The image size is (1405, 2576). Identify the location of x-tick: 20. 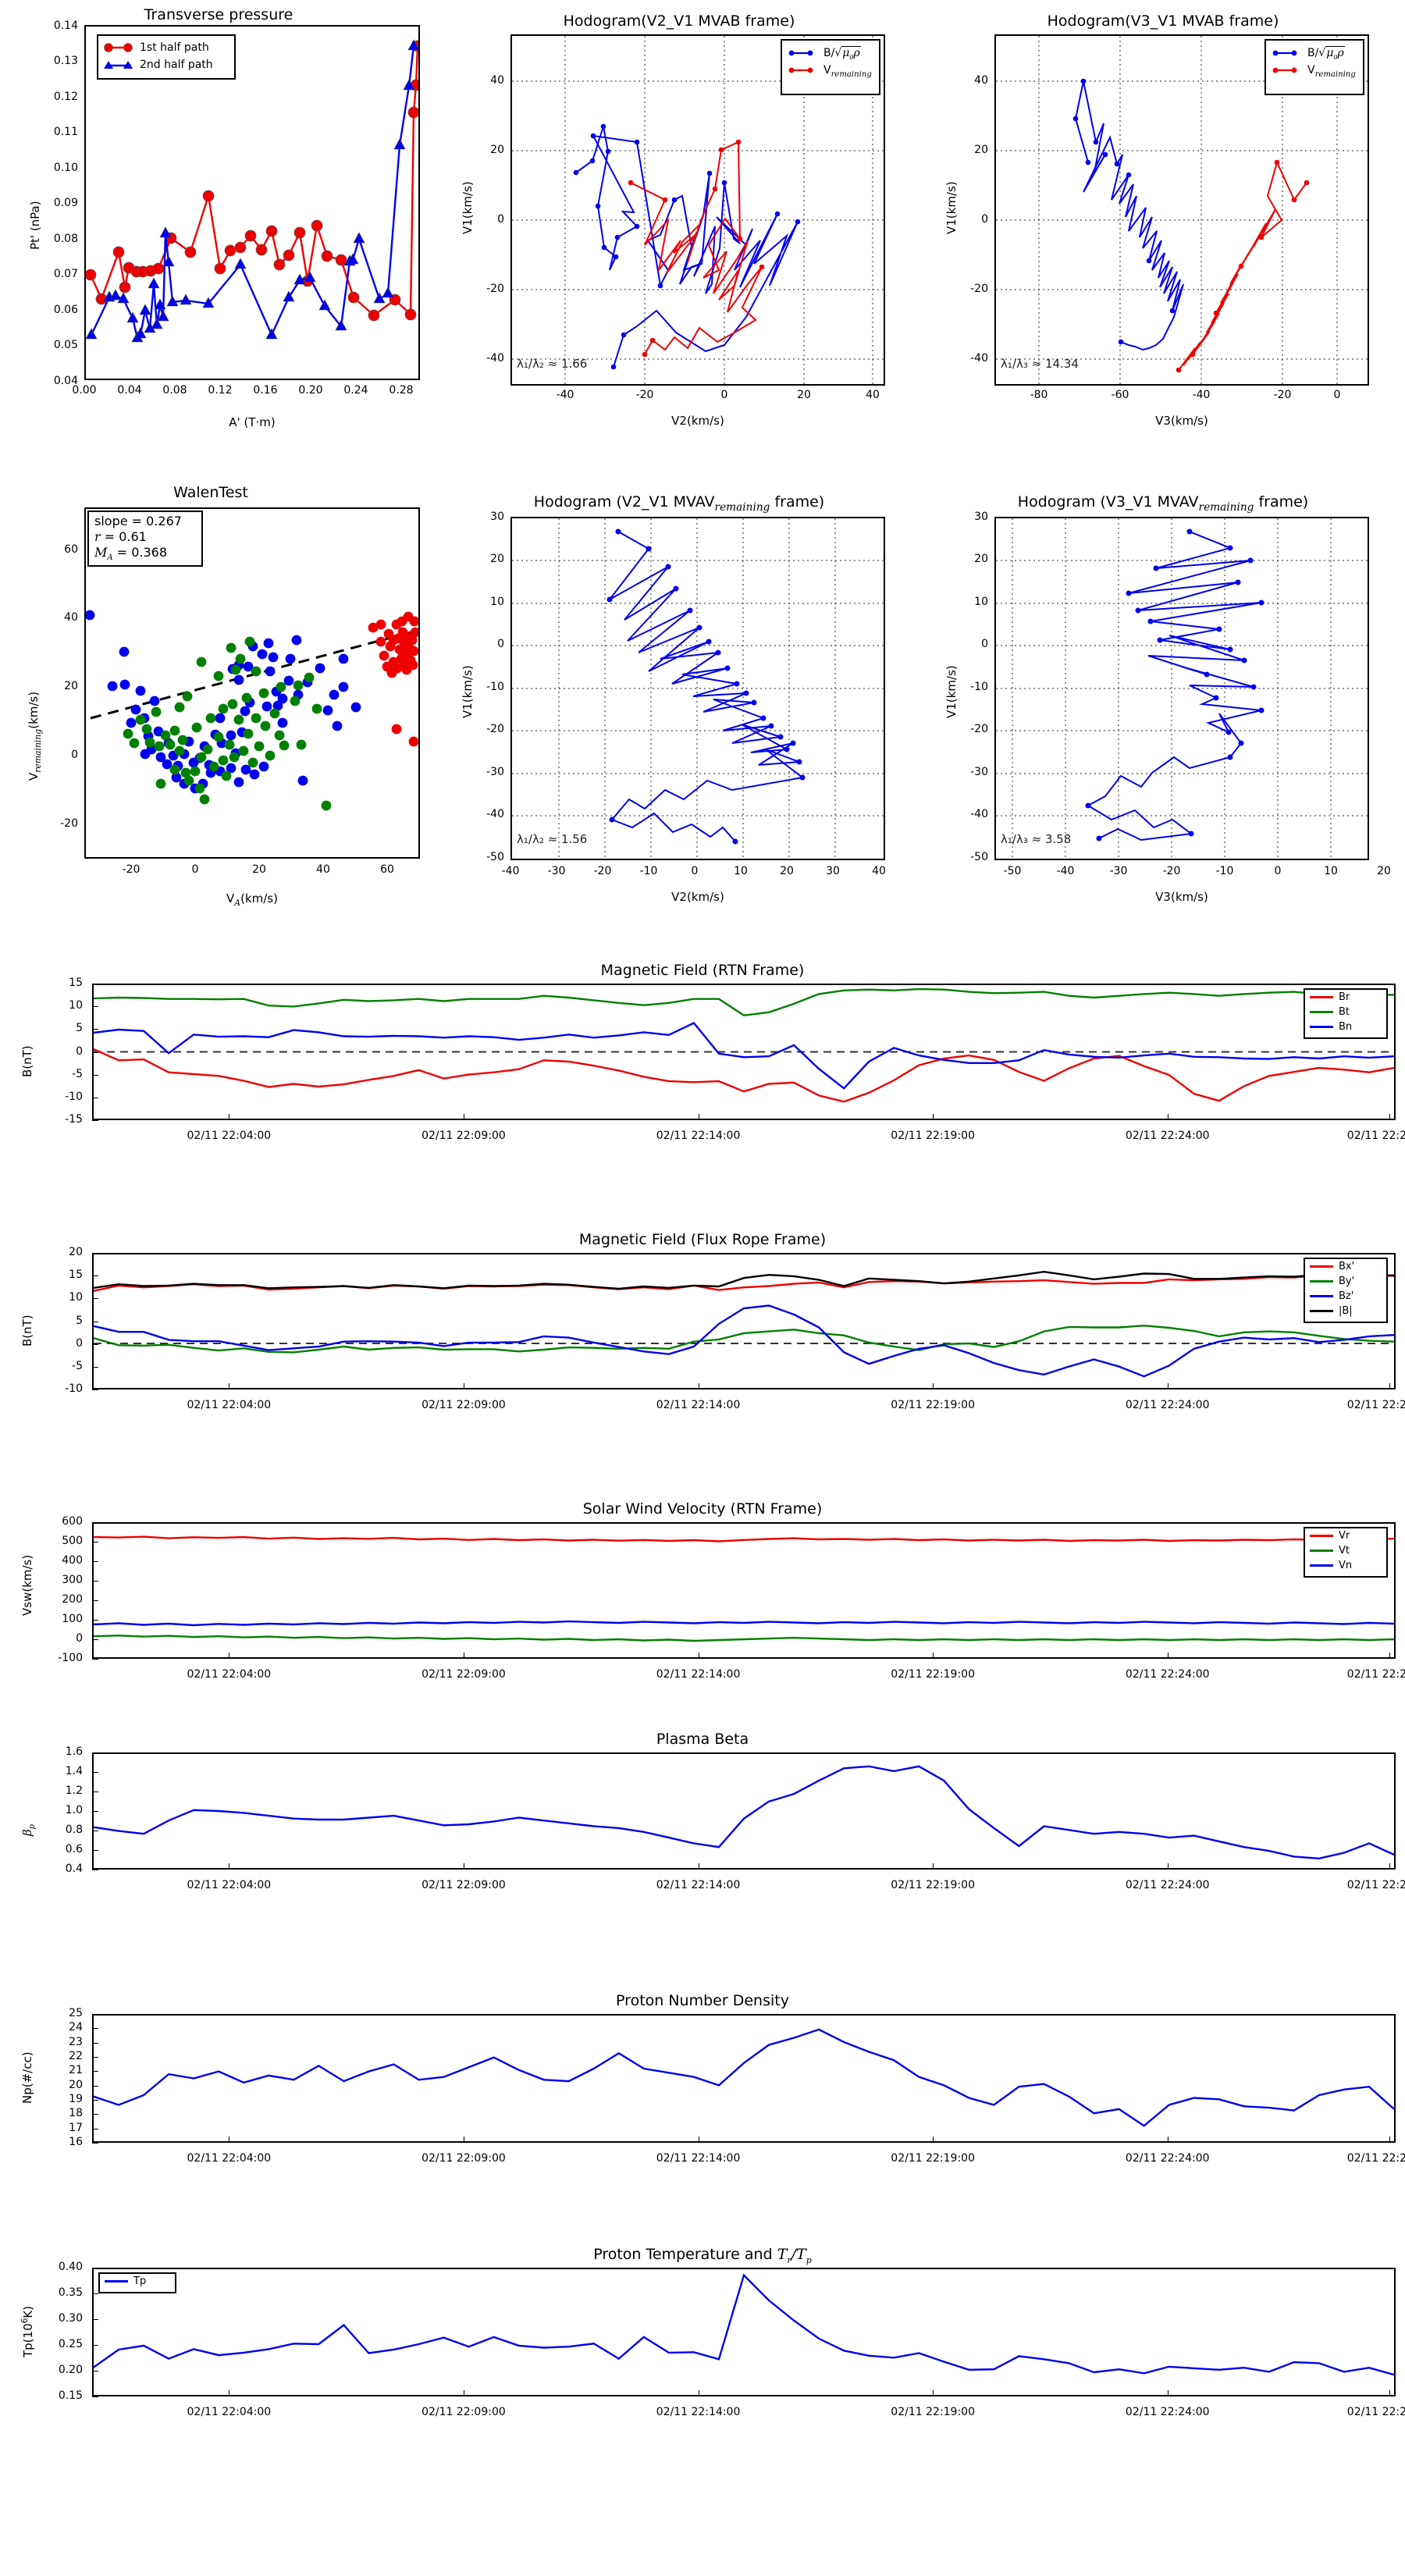
(787, 871).